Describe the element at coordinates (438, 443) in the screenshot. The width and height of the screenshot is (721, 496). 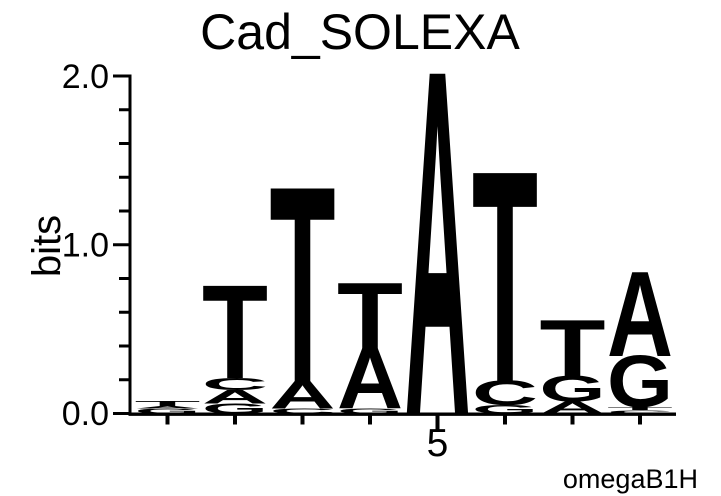
I see `x-tick-label-5: 5` at that location.